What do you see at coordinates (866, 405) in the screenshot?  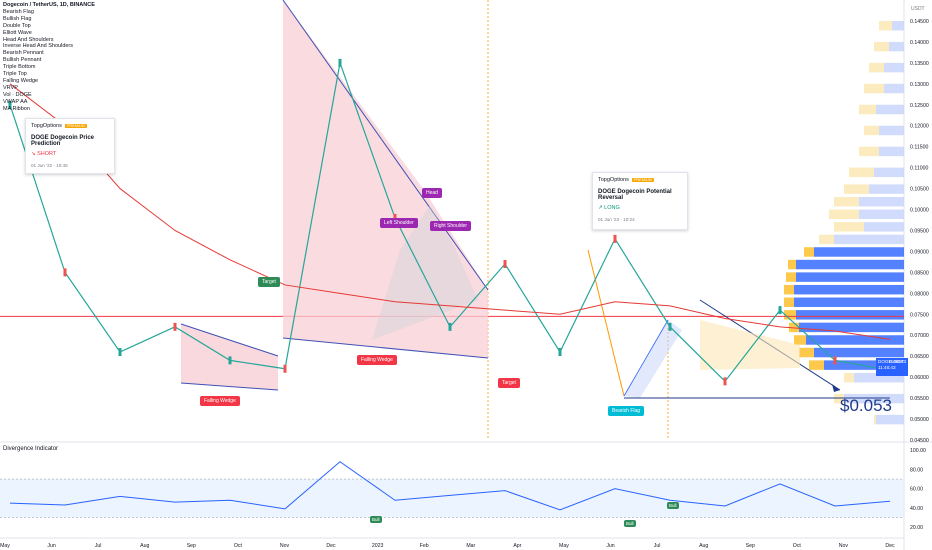 I see `target-price-annotation: $0.053` at bounding box center [866, 405].